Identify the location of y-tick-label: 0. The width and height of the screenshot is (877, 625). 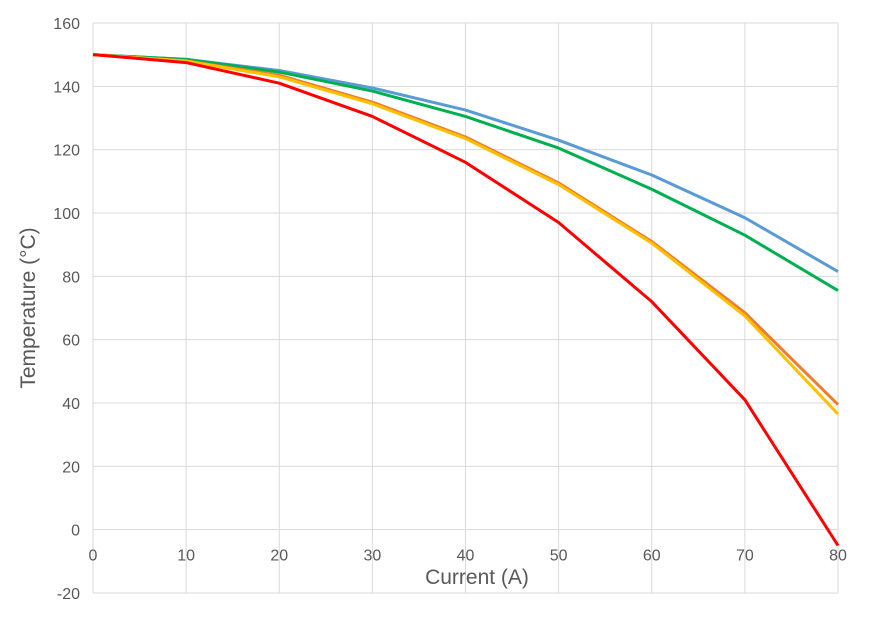
(75, 531).